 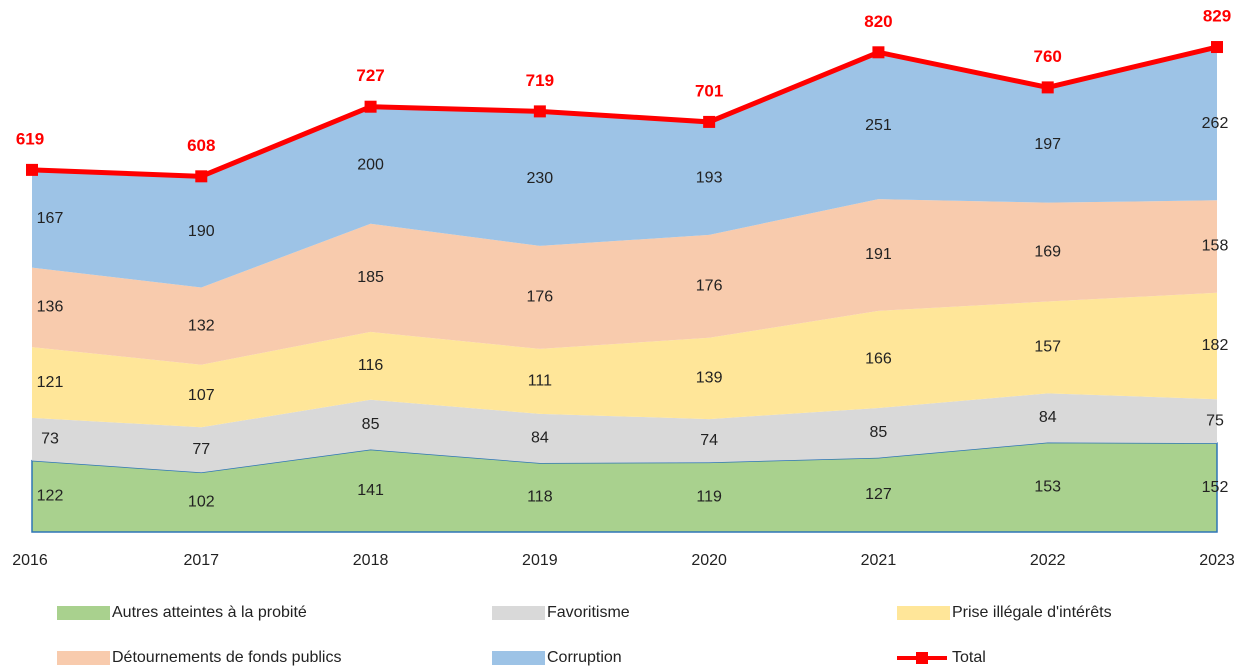 What do you see at coordinates (30, 560) in the screenshot?
I see `x-tick-label: 2016` at bounding box center [30, 560].